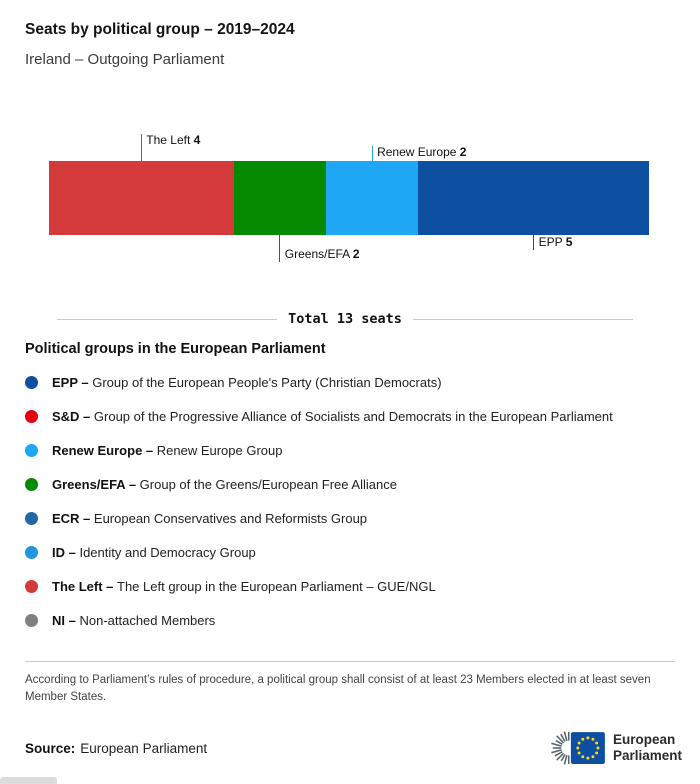 Image resolution: width=700 pixels, height=784 pixels. I want to click on legend-item: Renew Europe – Renew Europe Group, so click(350, 450).